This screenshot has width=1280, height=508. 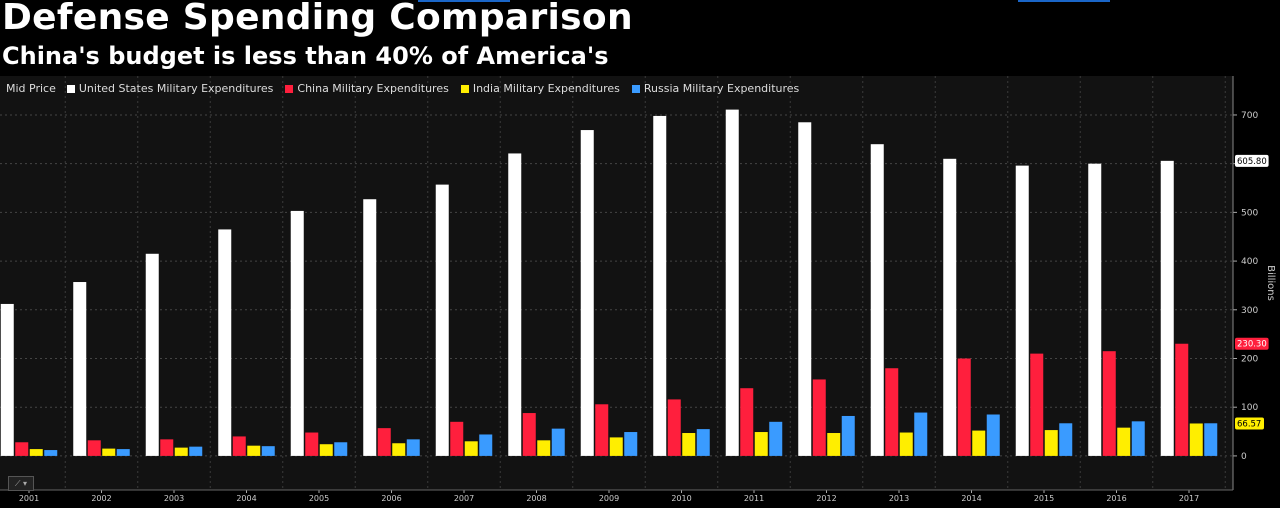 What do you see at coordinates (899, 498) in the screenshot?
I see `x-tick-label: 2013` at bounding box center [899, 498].